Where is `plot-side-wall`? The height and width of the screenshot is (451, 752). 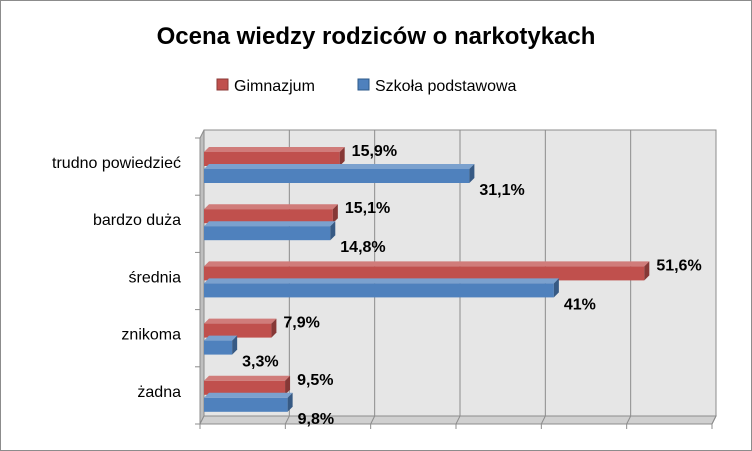
plot-side-wall is located at coordinates (202, 277).